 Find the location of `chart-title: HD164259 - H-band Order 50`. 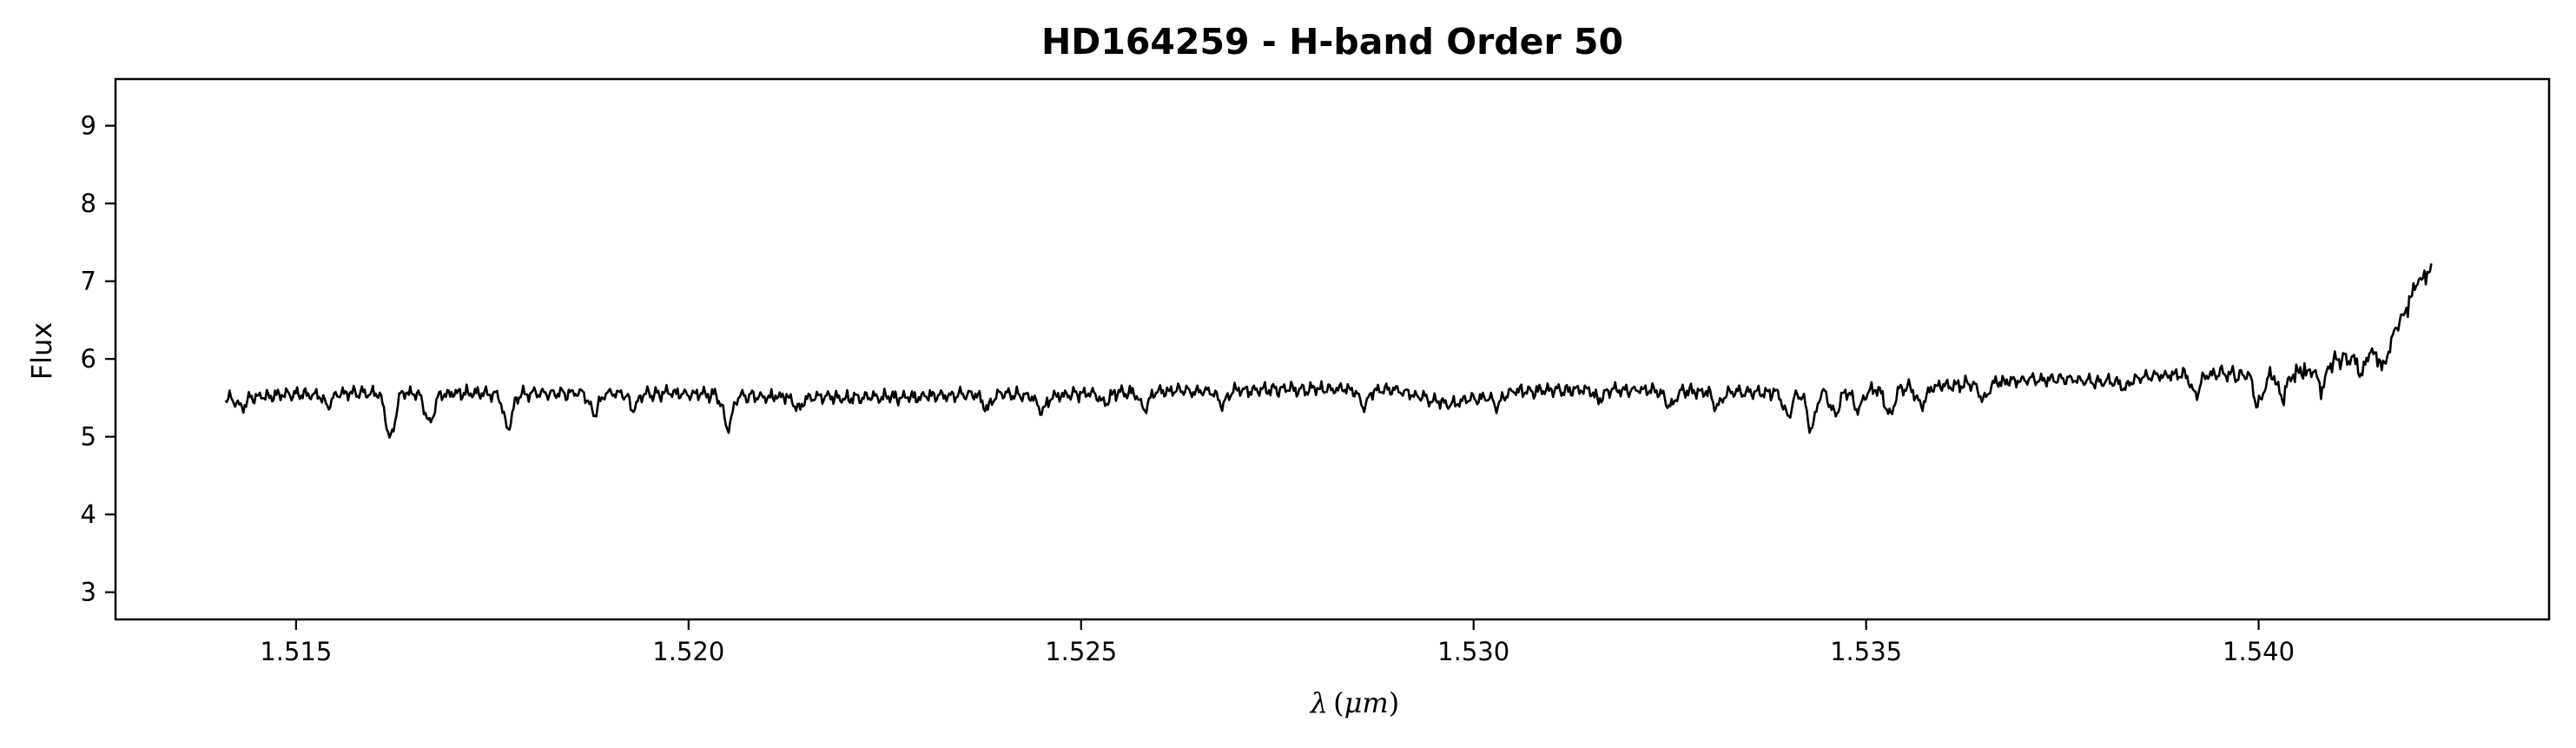

chart-title: HD164259 - H-band Order 50 is located at coordinates (1332, 42).